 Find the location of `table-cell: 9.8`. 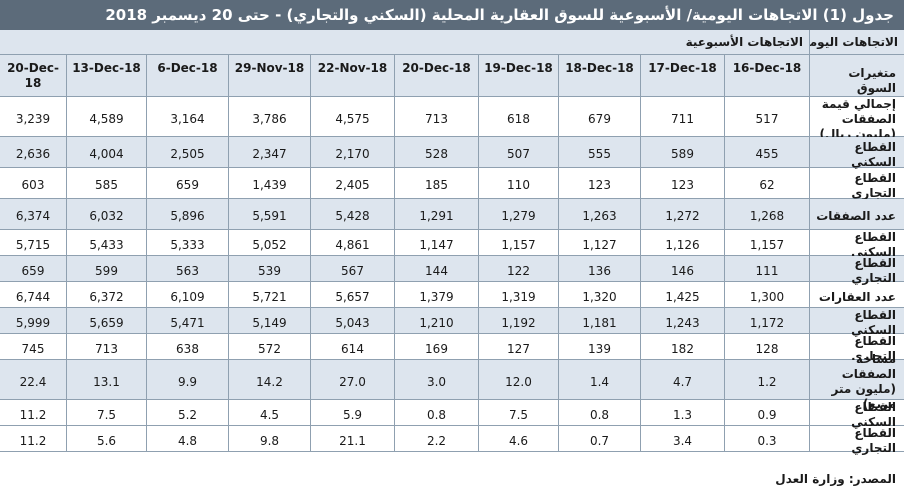

table-cell: 9.8 is located at coordinates (270, 439).